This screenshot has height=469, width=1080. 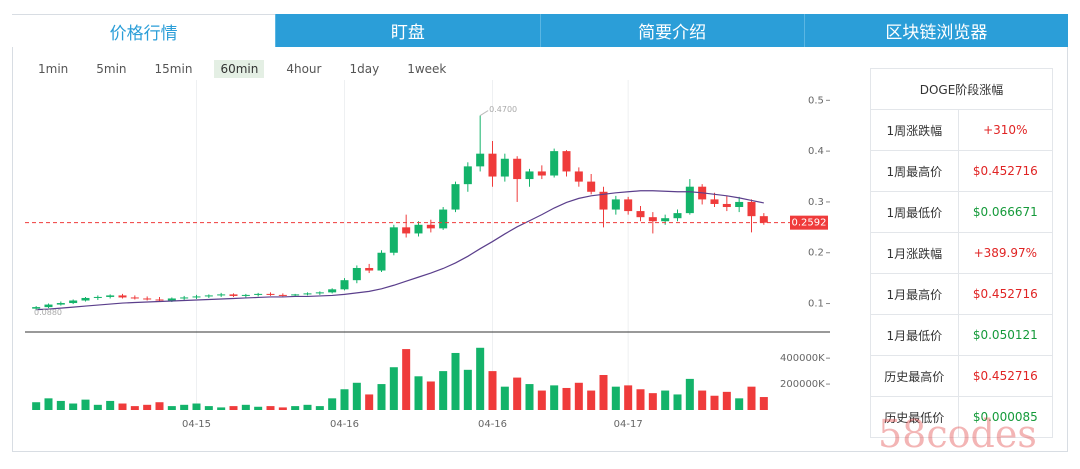 I want to click on interval-button: 1day, so click(x=364, y=69).